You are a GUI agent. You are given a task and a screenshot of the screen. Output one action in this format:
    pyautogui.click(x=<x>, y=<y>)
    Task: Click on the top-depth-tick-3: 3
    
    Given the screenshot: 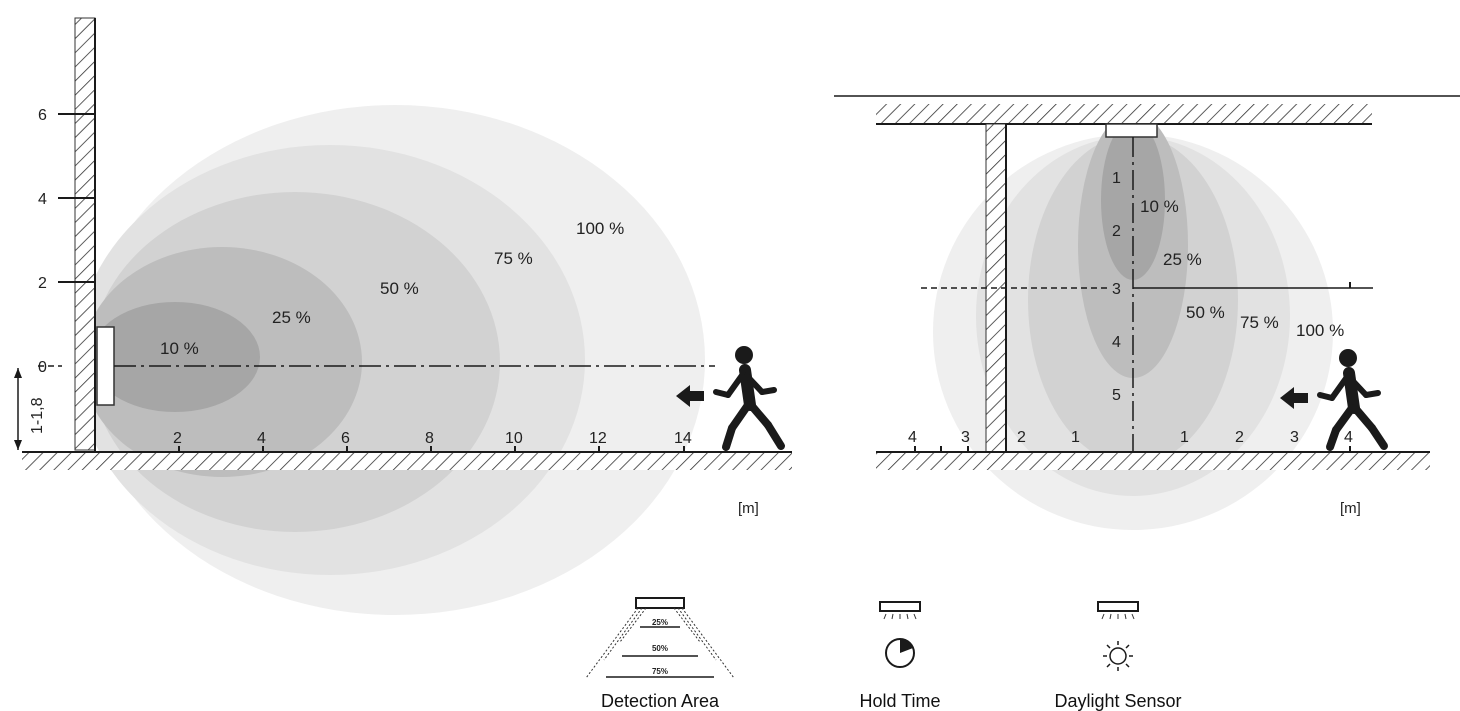 What is the action you would take?
    pyautogui.click(x=1116, y=289)
    